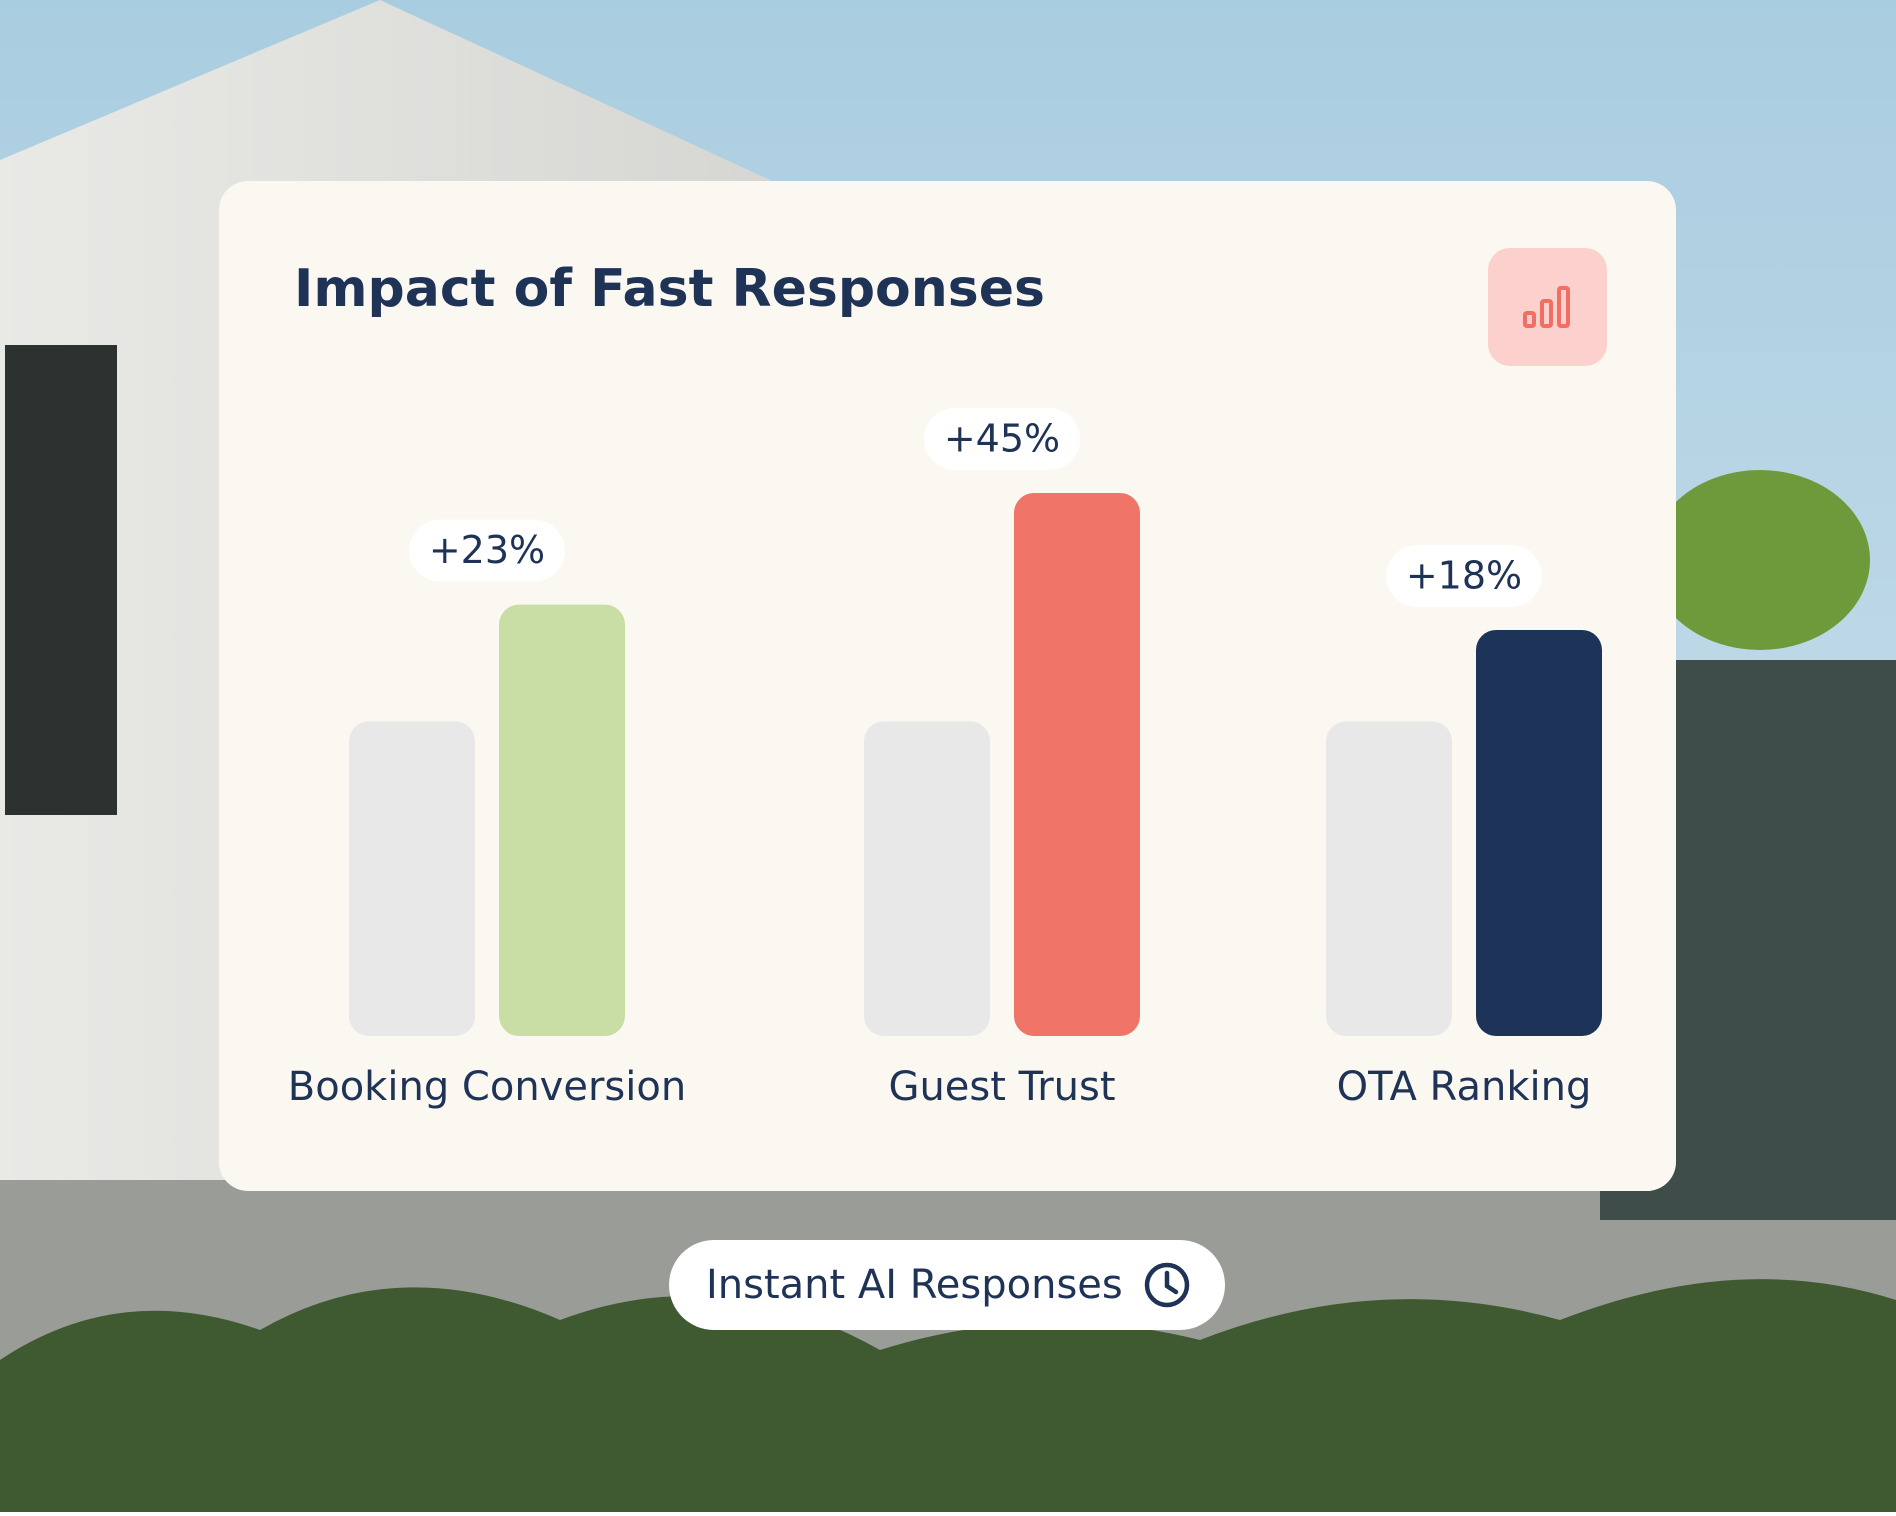 The image size is (1896, 1516). I want to click on value-label: +45%, so click(1002, 439).